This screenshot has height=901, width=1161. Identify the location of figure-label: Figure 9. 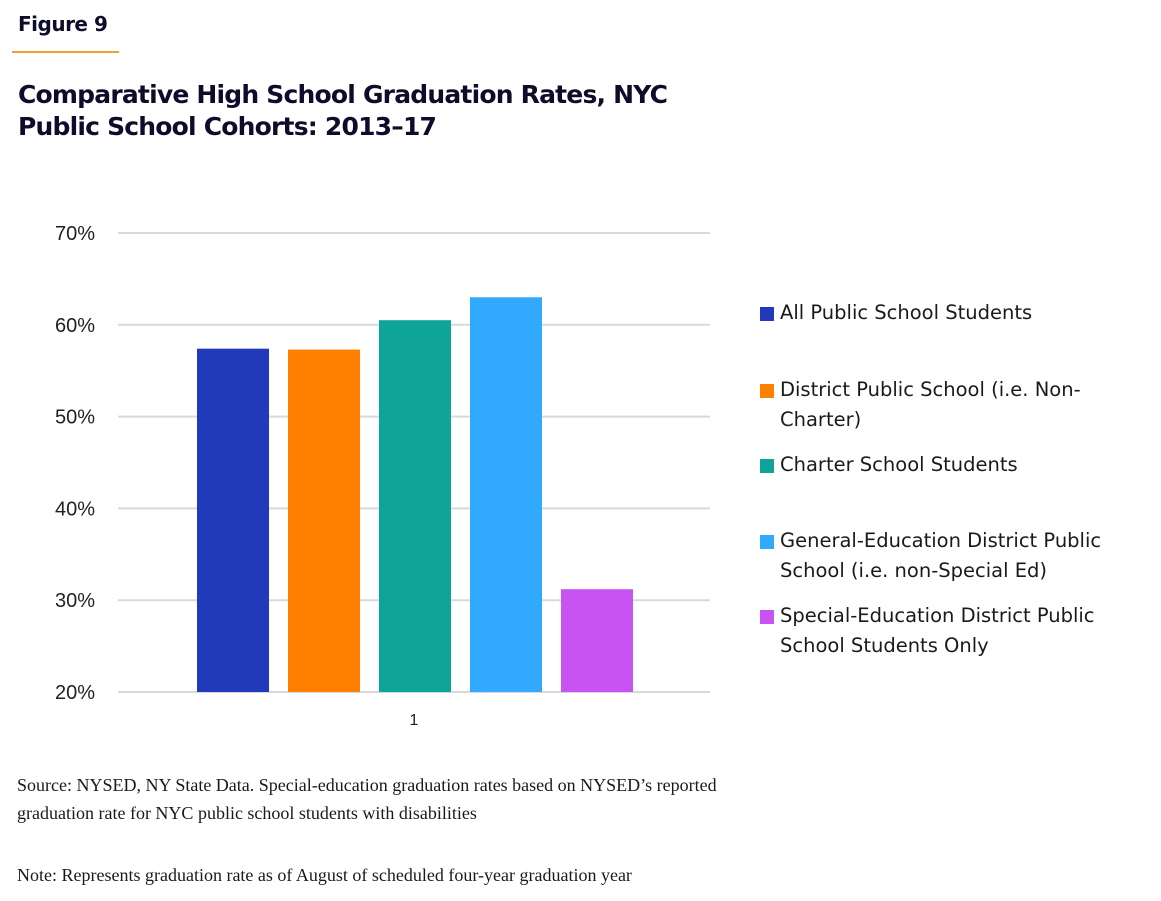
(63, 24).